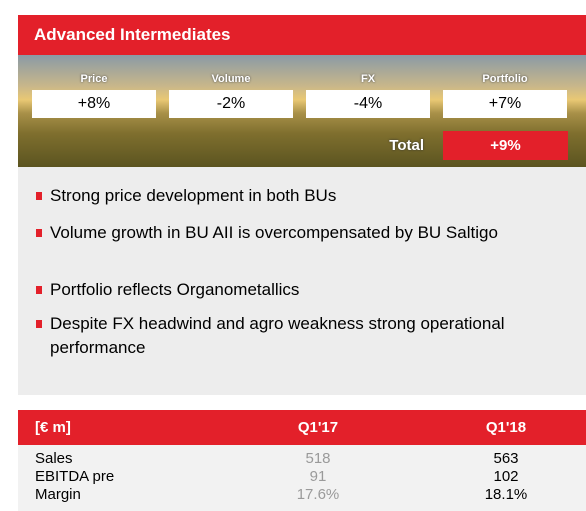 The image size is (586, 511). Describe the element at coordinates (368, 104) in the screenshot. I see `driver-value: -4%` at that location.